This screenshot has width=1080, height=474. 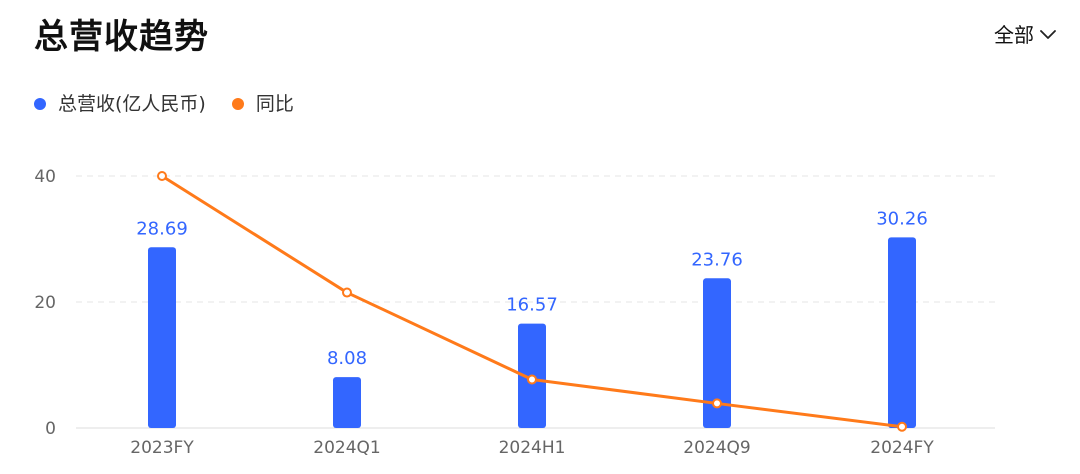 I want to click on chart-legend: 总营收(亿人民币) 同比, so click(x=164, y=104).